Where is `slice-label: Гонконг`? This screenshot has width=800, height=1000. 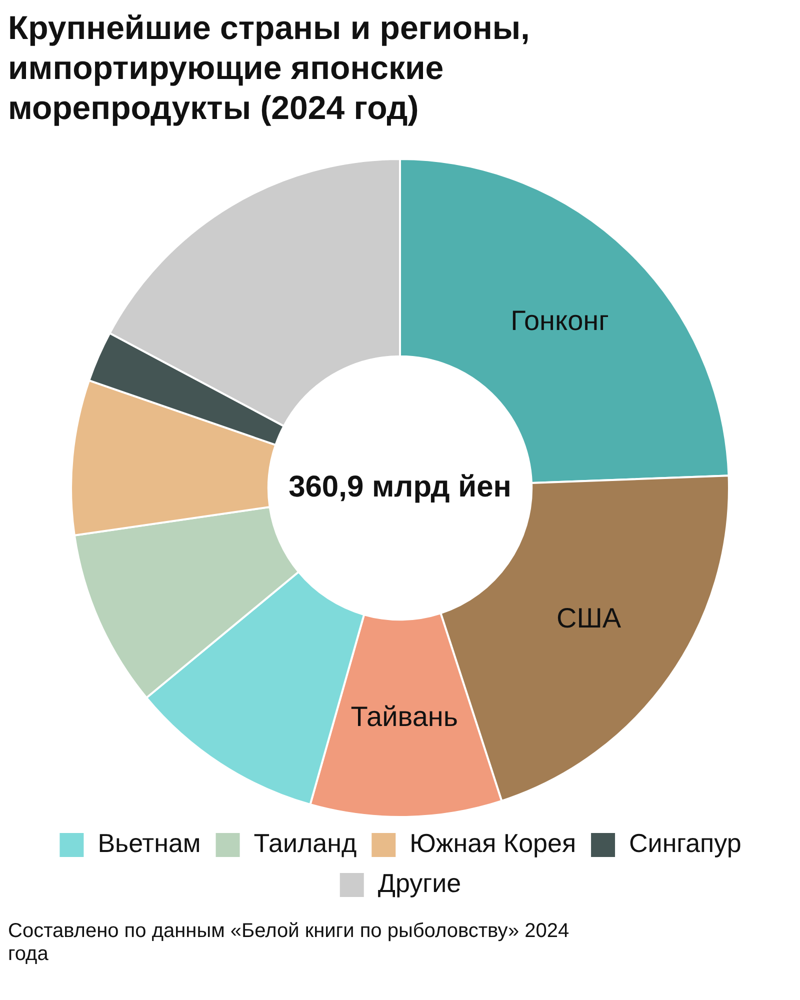
slice-label: Гонконг is located at coordinates (559, 320).